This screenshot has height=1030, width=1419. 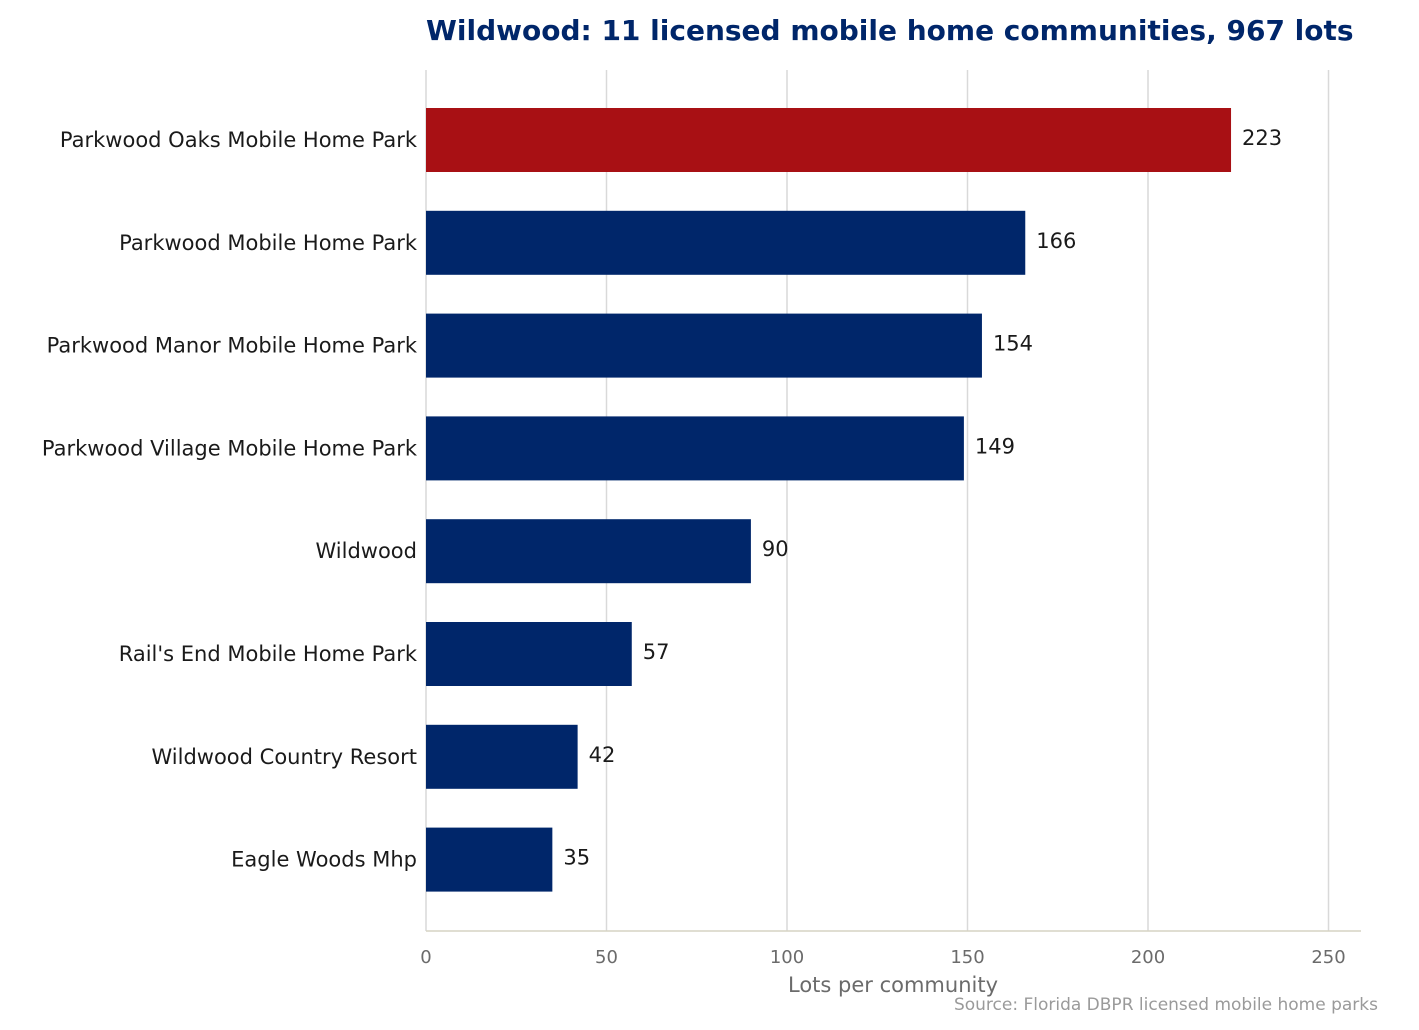 What do you see at coordinates (576, 858) in the screenshot?
I see `value-label: 35` at bounding box center [576, 858].